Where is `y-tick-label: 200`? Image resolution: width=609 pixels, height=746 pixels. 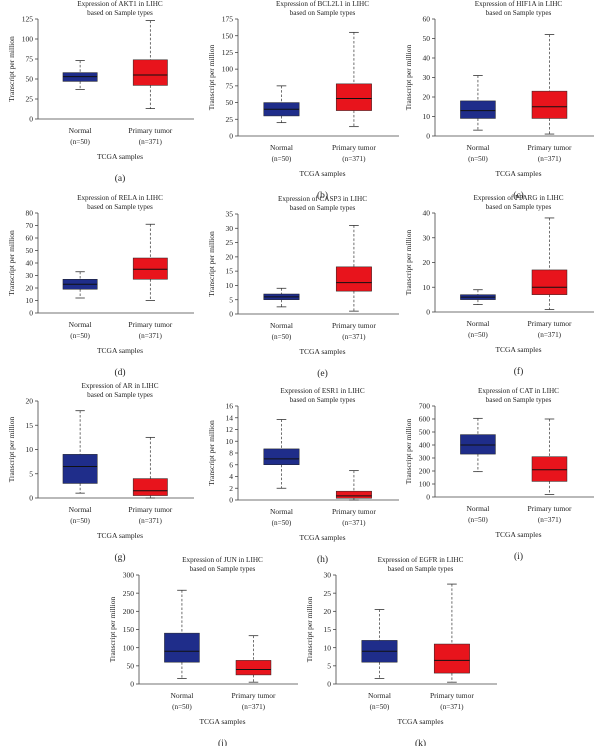
y-tick-label: 200 is located at coordinates (129, 611).